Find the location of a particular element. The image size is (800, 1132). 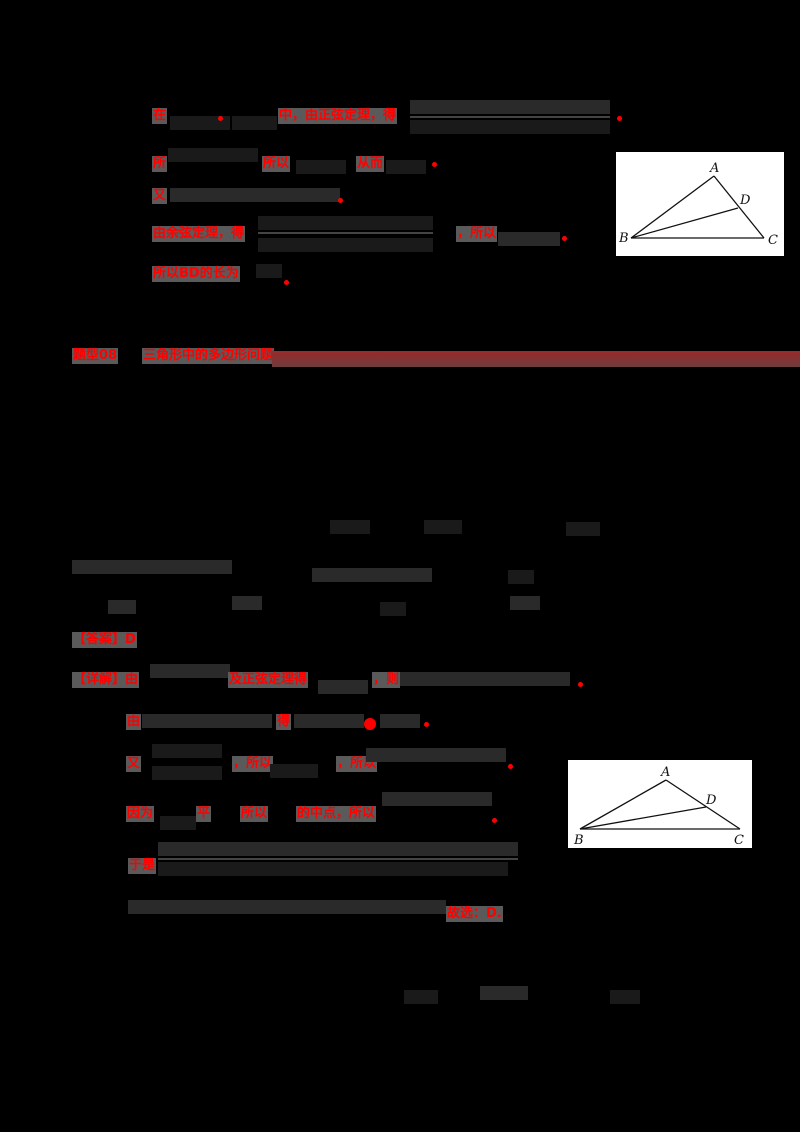

option-d is located at coordinates (525, 603).